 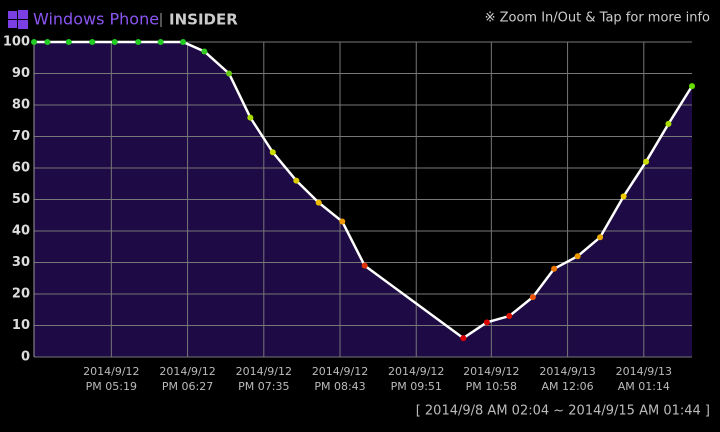 What do you see at coordinates (21, 294) in the screenshot?
I see `y-tick-label: 20` at bounding box center [21, 294].